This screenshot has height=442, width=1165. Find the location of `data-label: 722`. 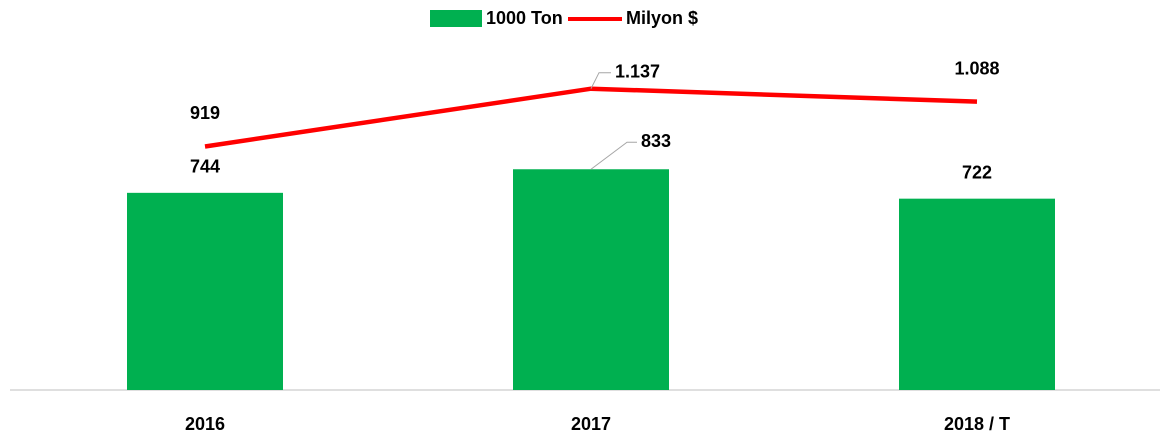

data-label: 722 is located at coordinates (977, 172).